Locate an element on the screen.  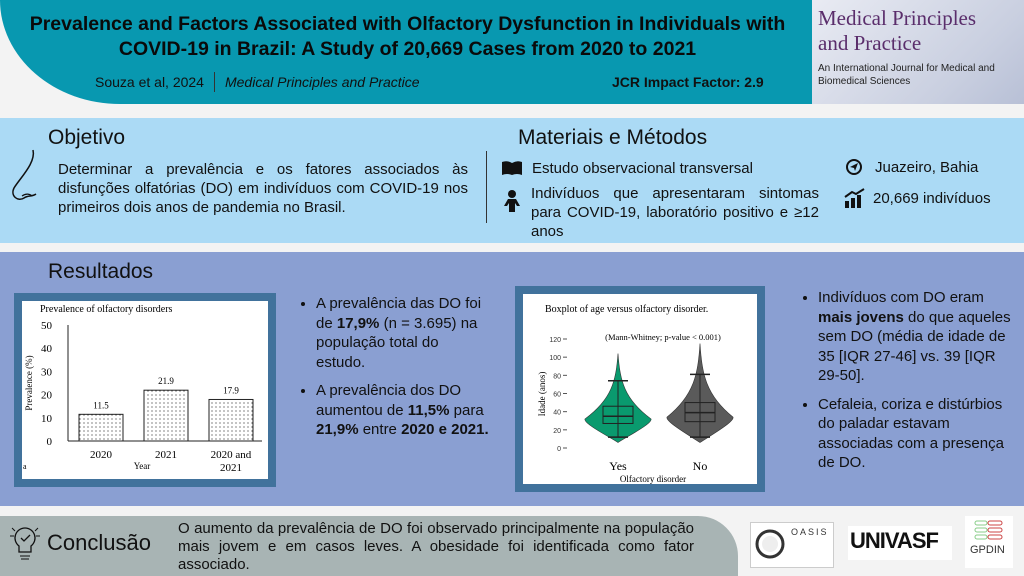
y-axis-label: Idade (anos) is located at coordinates (542, 394).